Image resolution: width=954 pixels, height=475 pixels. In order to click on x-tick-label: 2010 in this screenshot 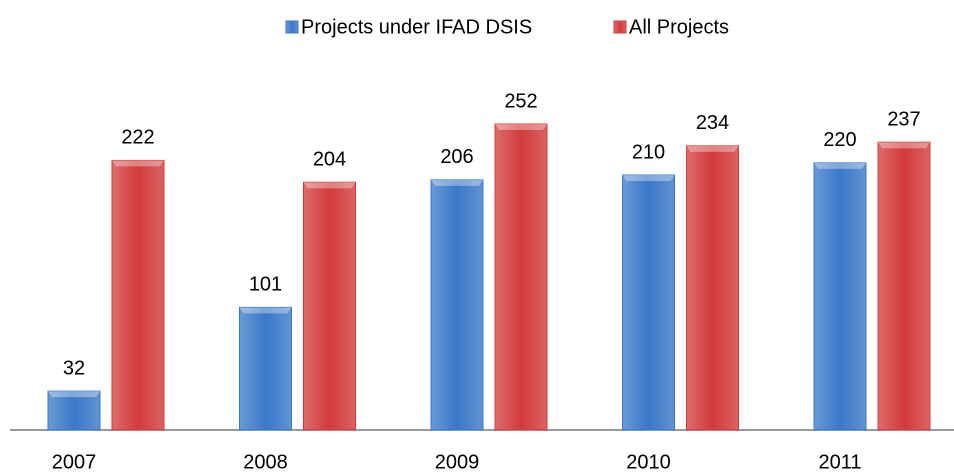, I will do `click(648, 462)`.